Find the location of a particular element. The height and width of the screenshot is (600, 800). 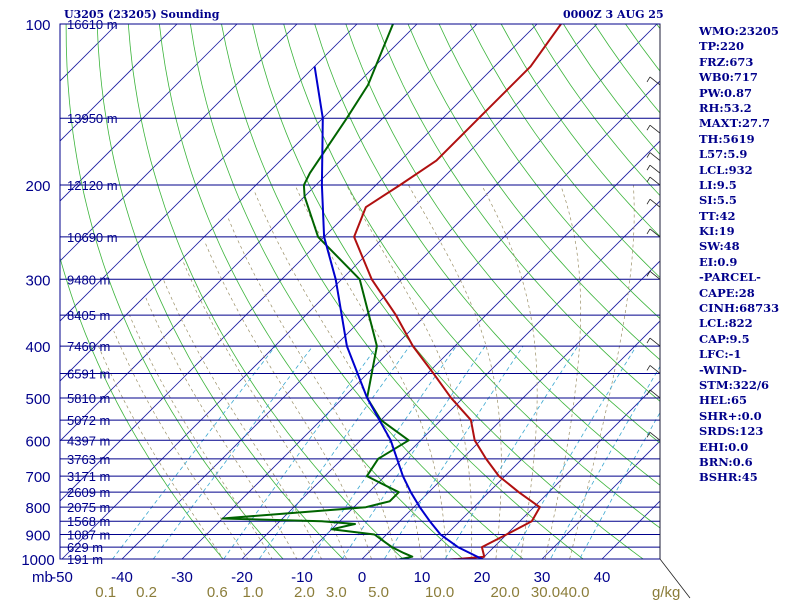

pressure-tick-label: 1000 is located at coordinates (37, 560).